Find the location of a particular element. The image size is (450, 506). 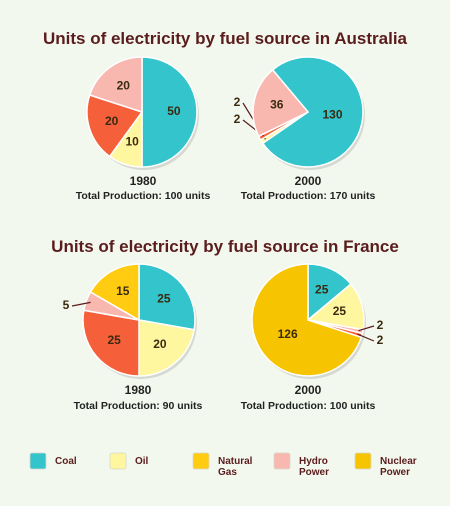

fra-2000-label-hydro: 2 is located at coordinates (380, 325).